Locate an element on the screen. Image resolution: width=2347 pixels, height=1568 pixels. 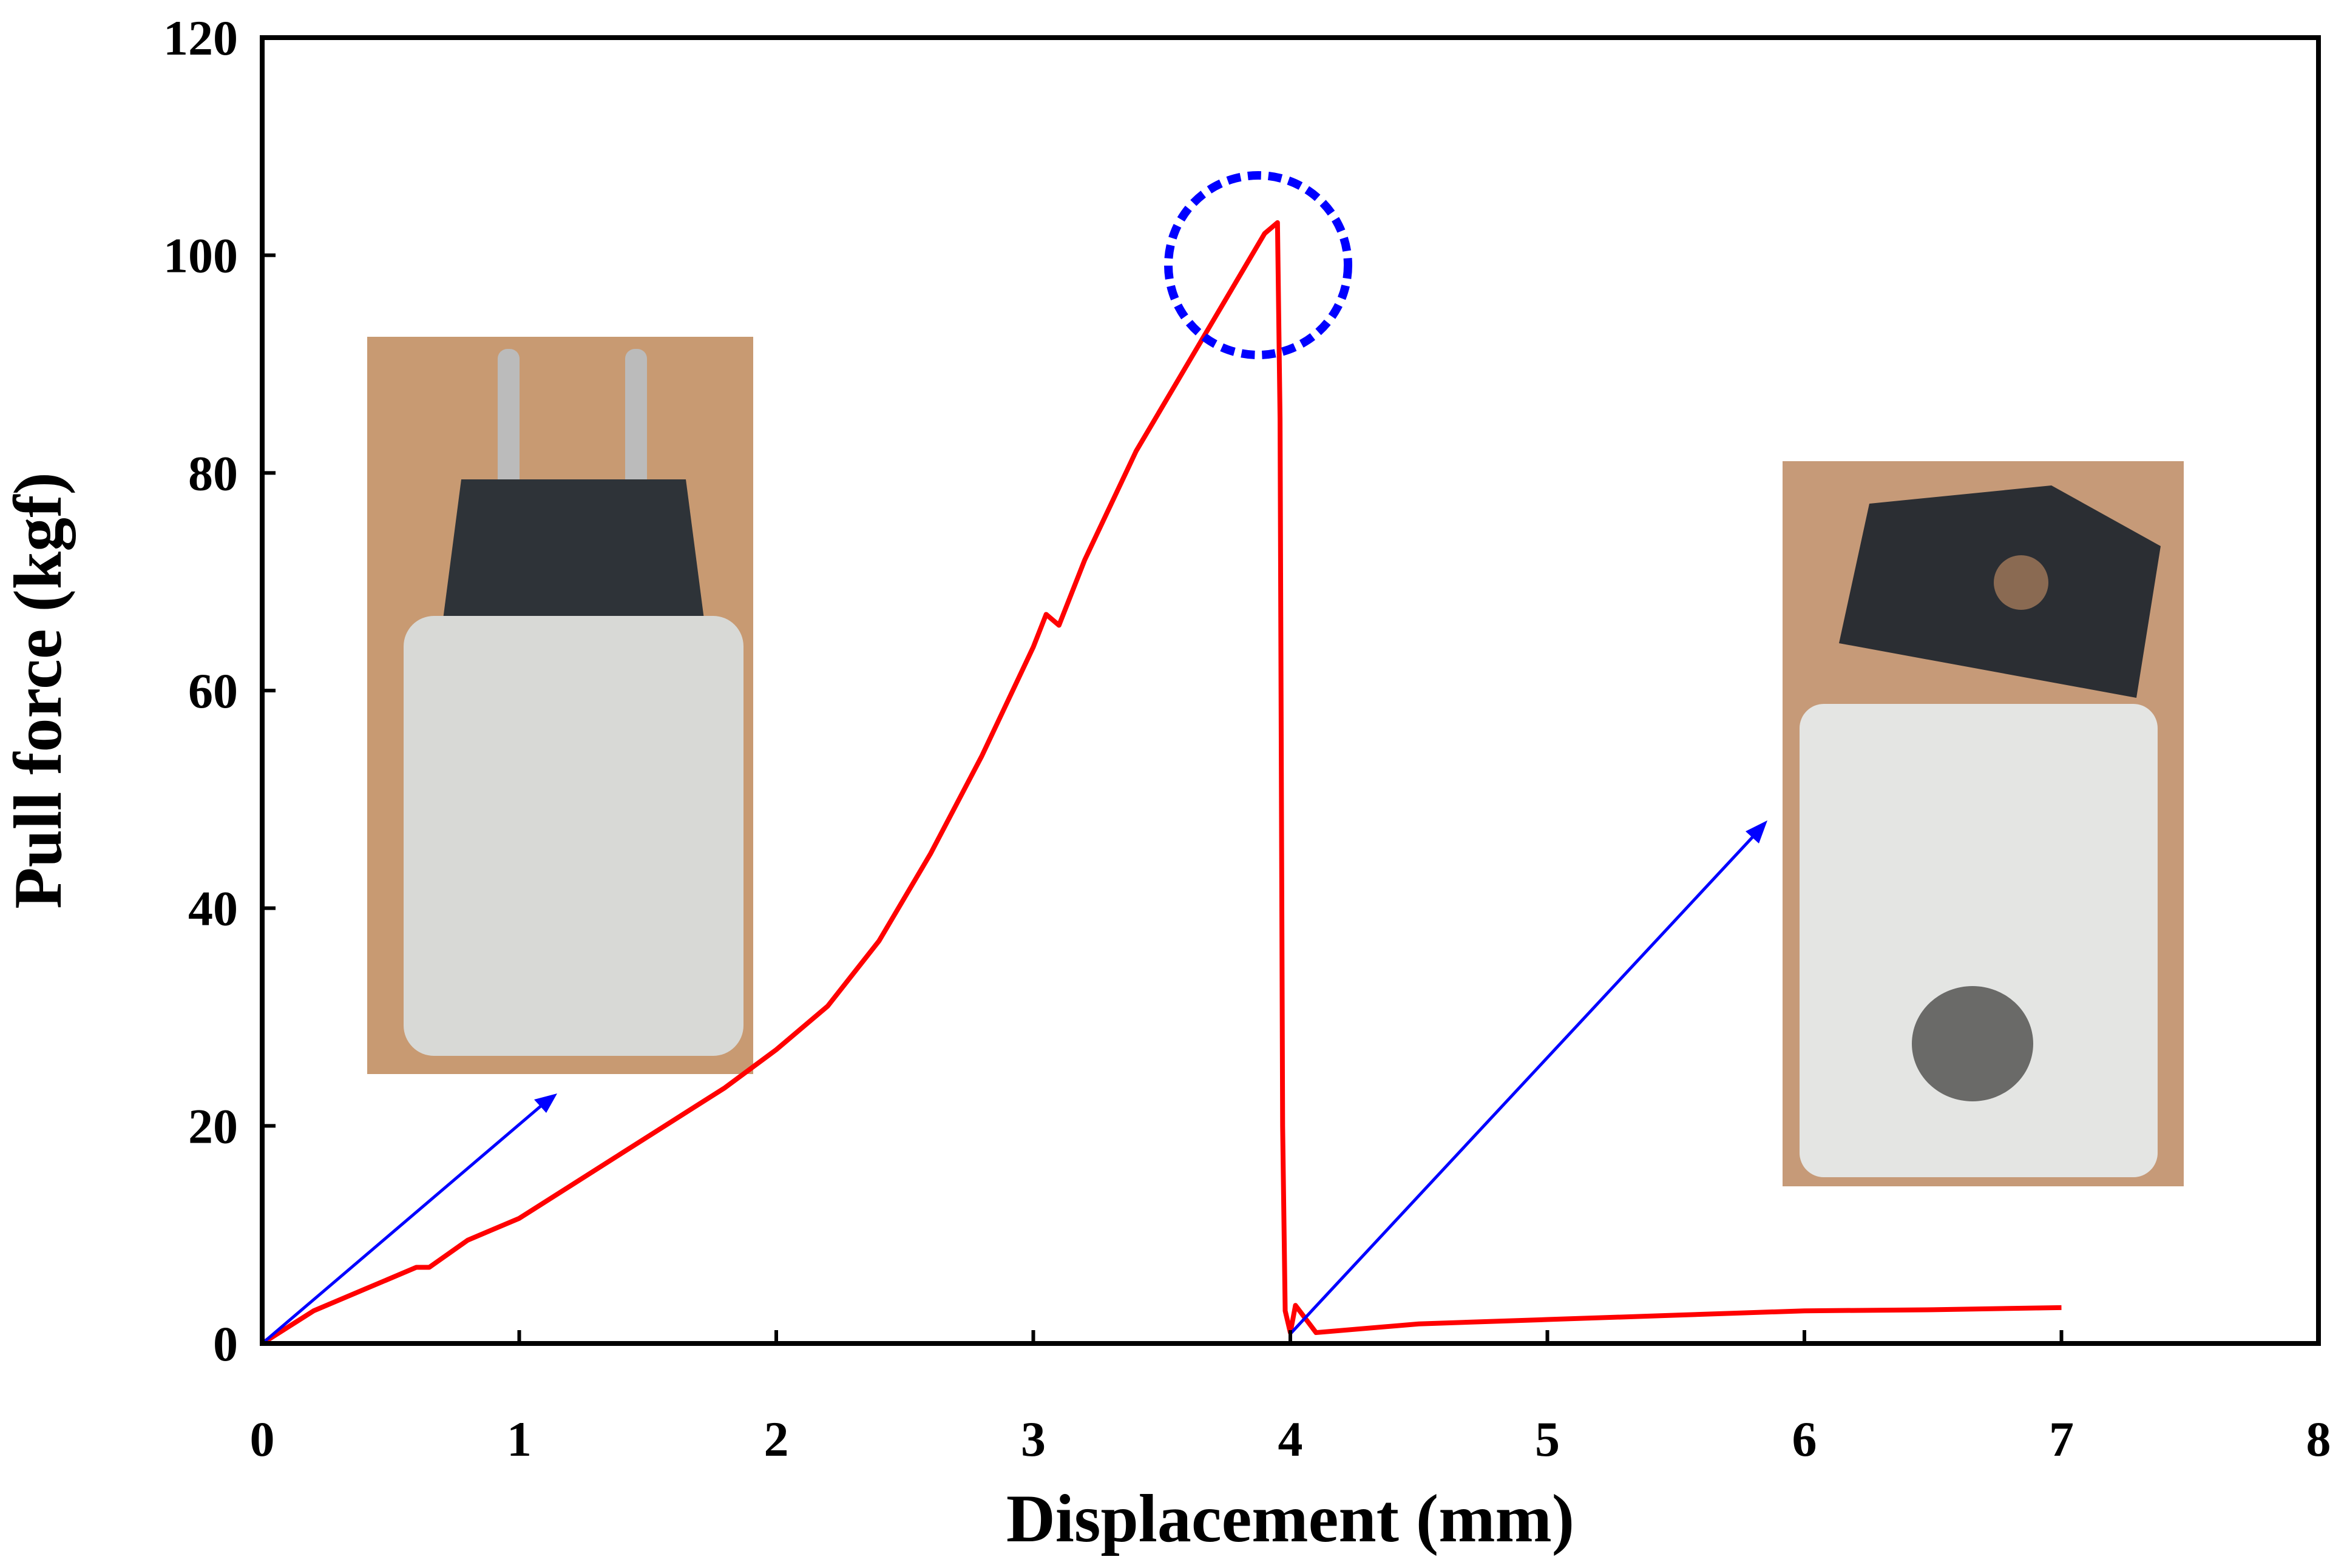
x-tick-label: 8 is located at coordinates (2319, 1439).